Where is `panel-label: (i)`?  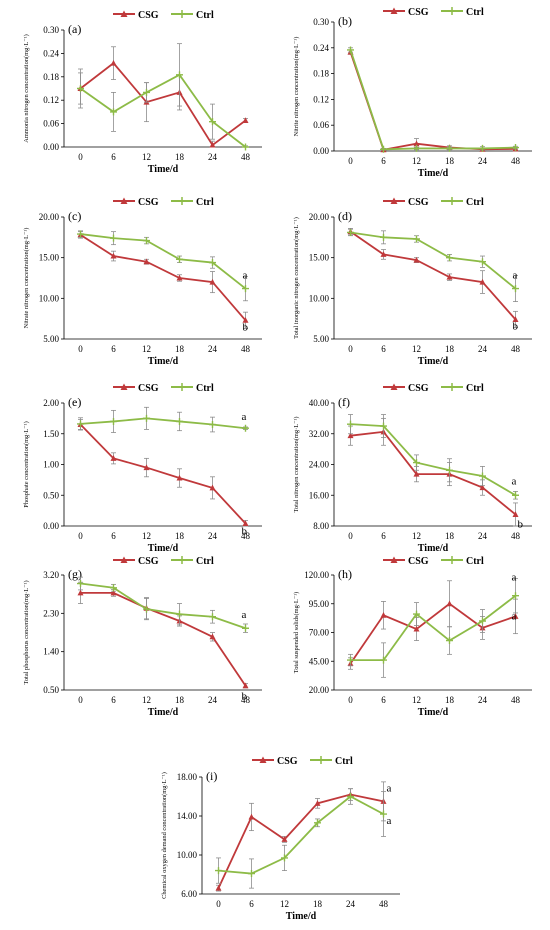 panel-label: (i) is located at coordinates (211, 776).